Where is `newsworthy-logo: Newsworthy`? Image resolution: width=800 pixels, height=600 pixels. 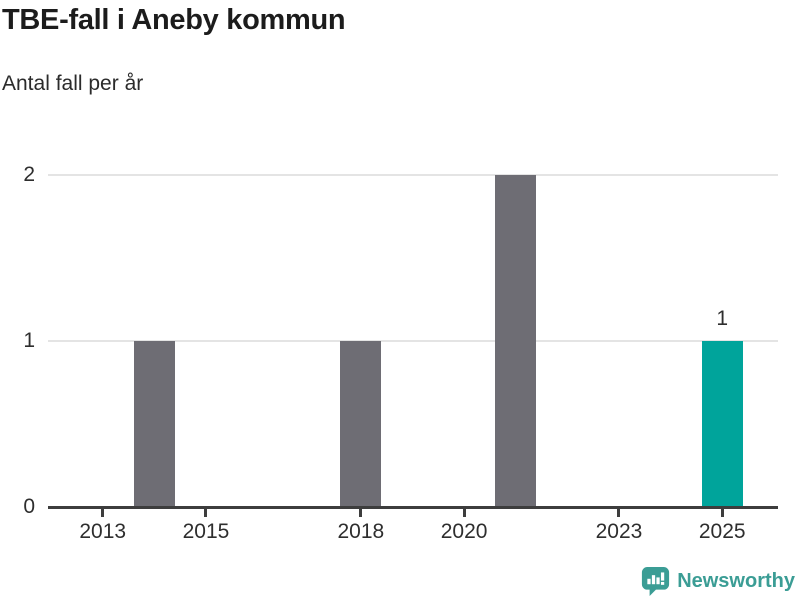
newsworthy-logo: Newsworthy is located at coordinates (718, 581).